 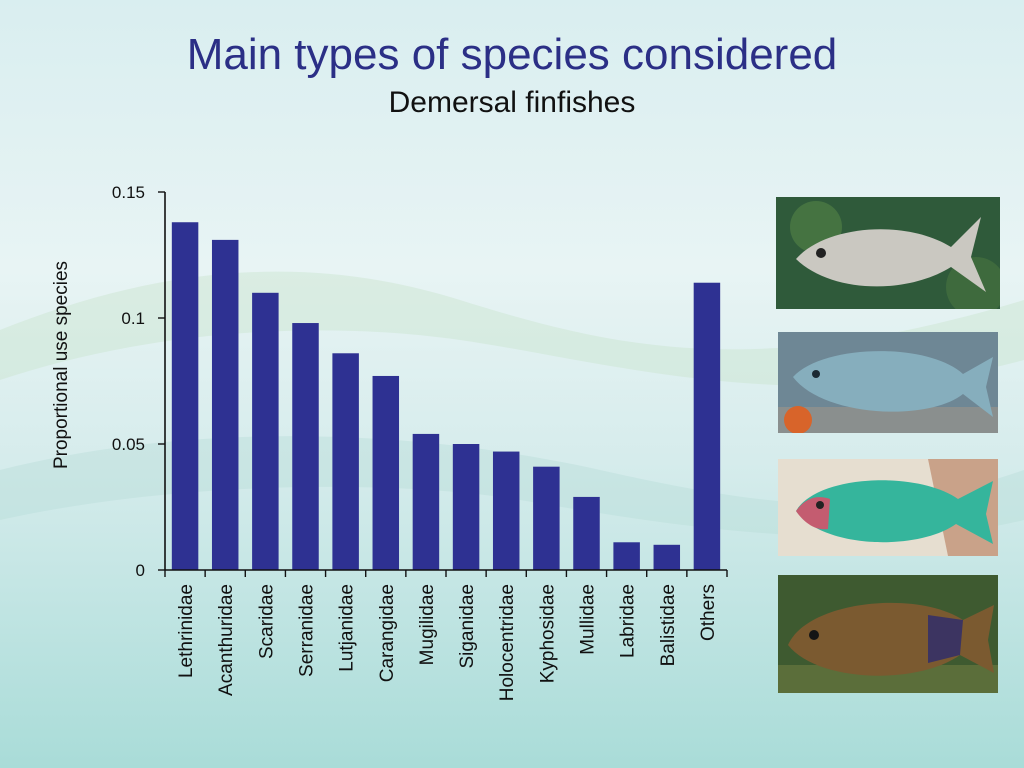 What do you see at coordinates (467, 626) in the screenshot?
I see `x-tick-label: Siganidae` at bounding box center [467, 626].